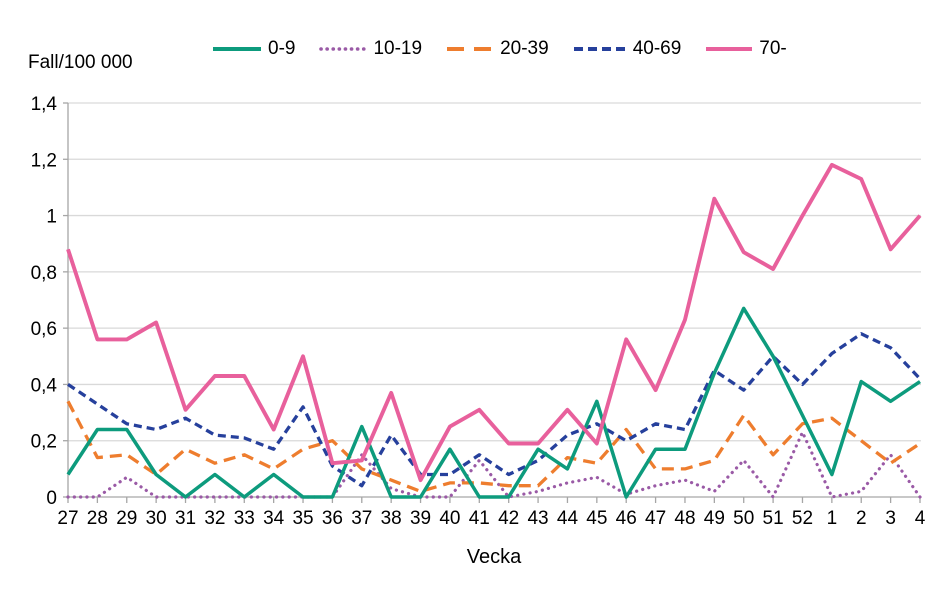  What do you see at coordinates (80, 62) in the screenshot?
I see `y-axis-title: Fall/100 000` at bounding box center [80, 62].